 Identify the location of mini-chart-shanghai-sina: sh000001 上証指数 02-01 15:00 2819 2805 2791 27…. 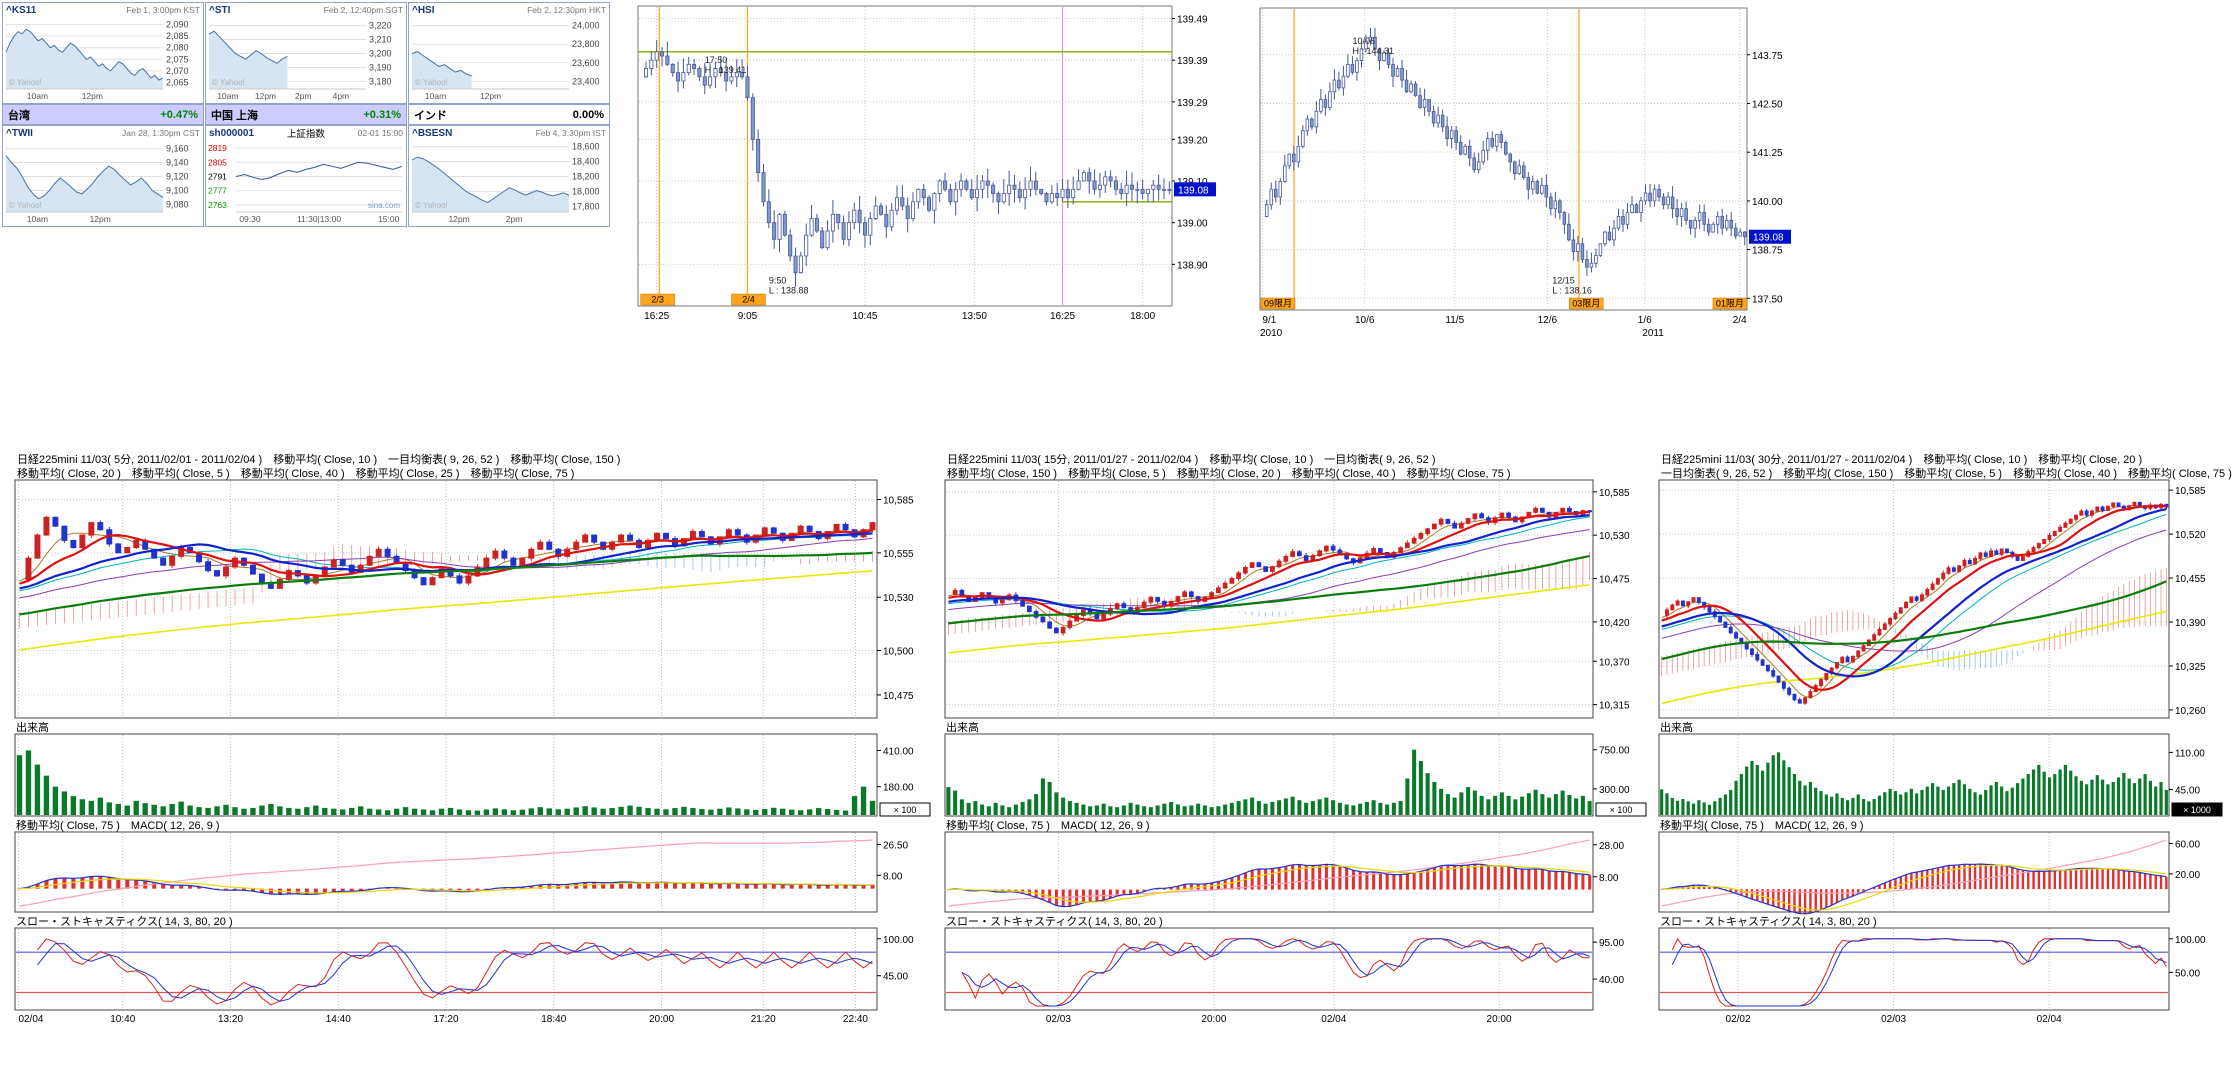
(306, 176).